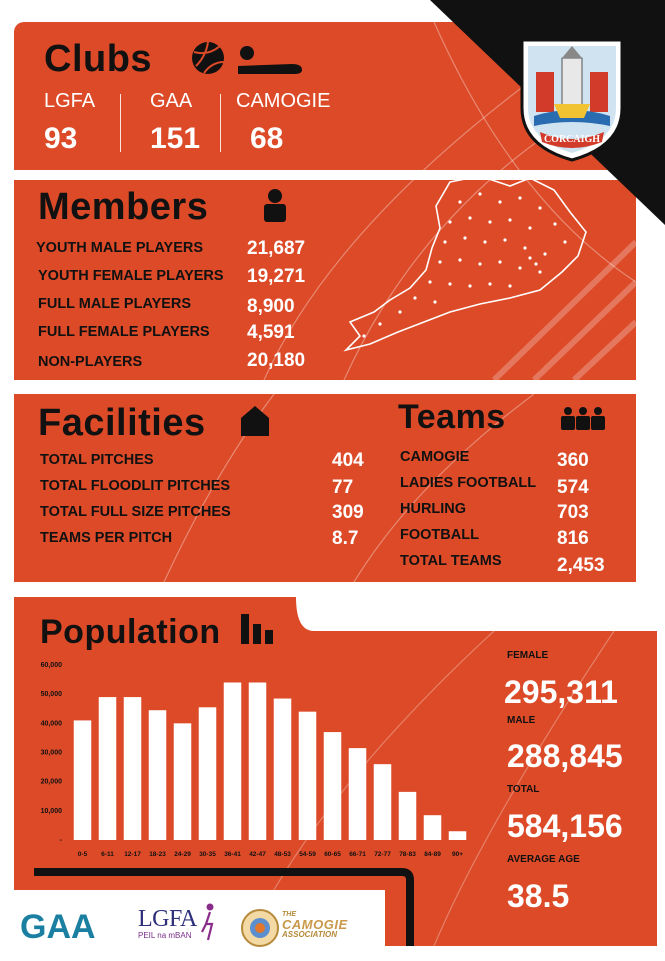 The image size is (665, 961). I want to click on female-value: 295,311, so click(561, 692).